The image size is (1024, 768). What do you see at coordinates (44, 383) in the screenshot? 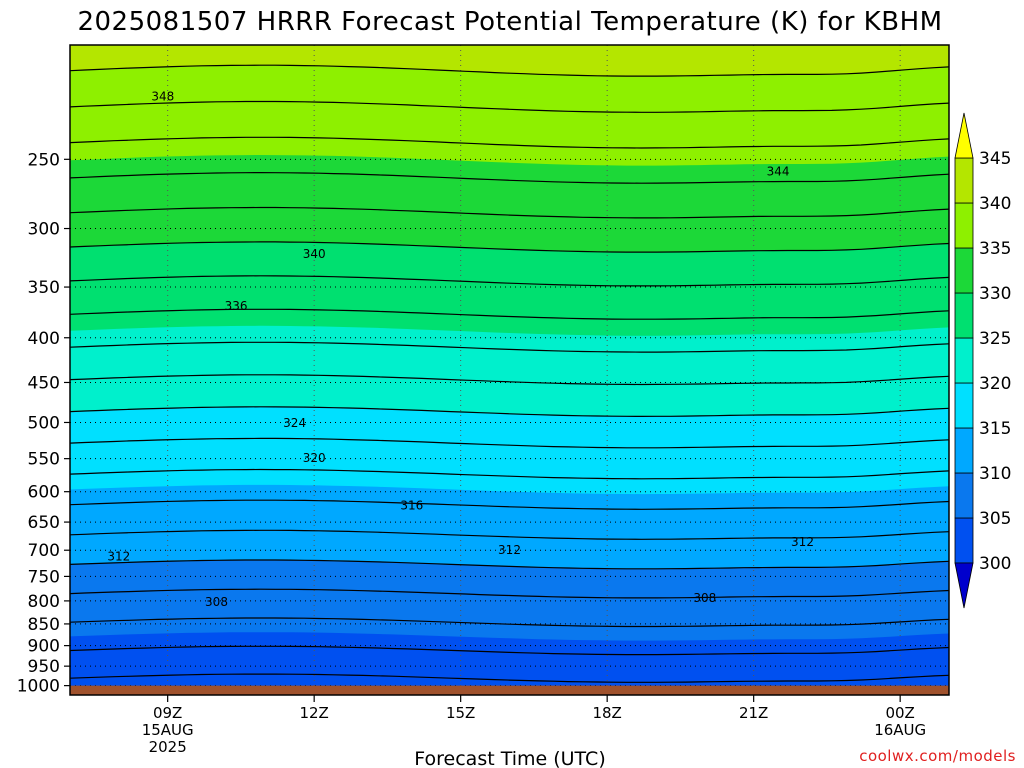
I see `y-tick-label: 450` at bounding box center [44, 383].